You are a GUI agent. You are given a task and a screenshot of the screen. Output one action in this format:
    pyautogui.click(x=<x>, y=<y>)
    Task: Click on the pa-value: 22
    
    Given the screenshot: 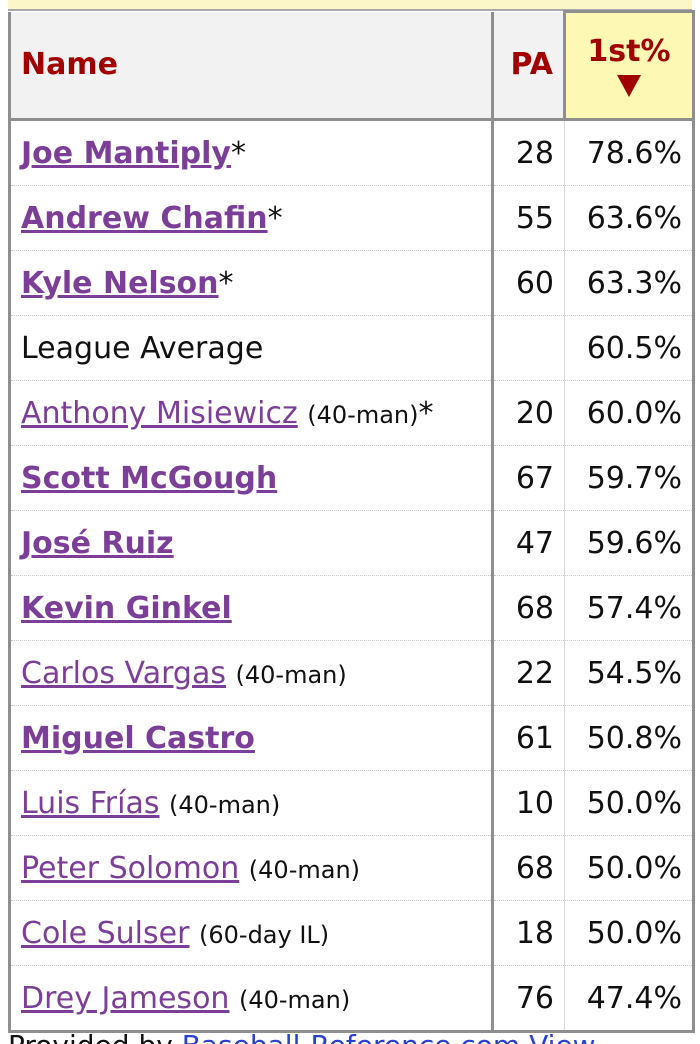 What is the action you would take?
    pyautogui.click(x=528, y=673)
    